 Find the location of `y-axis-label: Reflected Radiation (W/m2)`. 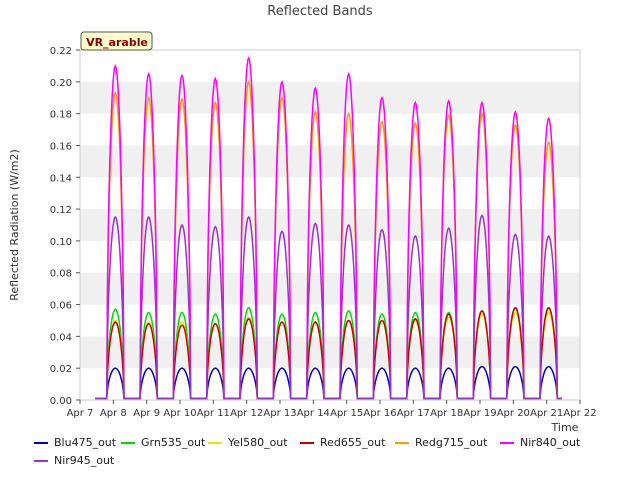

y-axis-label: Reflected Radiation (W/m2) is located at coordinates (14, 225).